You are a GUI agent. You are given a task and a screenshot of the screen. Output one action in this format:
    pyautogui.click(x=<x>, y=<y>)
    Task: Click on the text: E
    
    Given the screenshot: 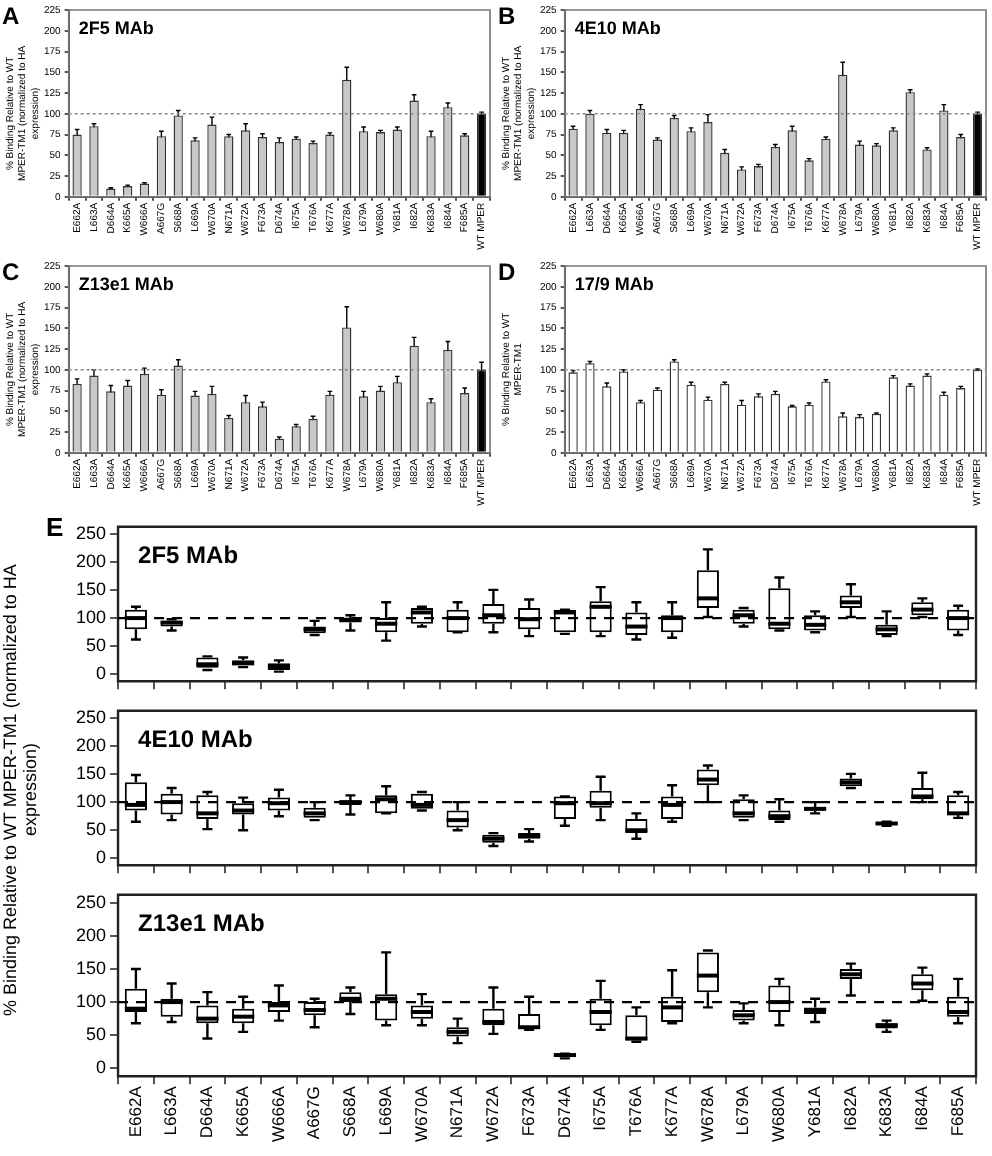 What is the action you would take?
    pyautogui.click(x=55, y=527)
    